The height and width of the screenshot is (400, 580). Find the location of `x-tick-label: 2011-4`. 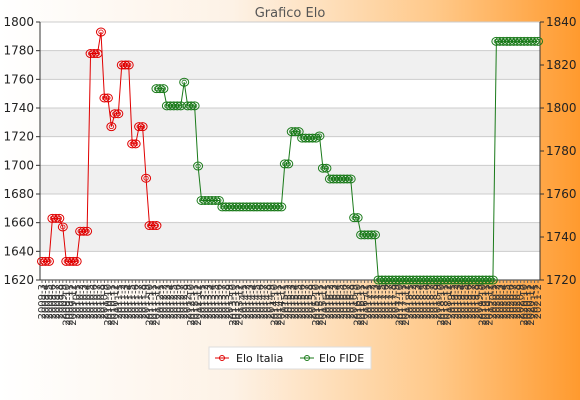

x-tick-label: 2011-4 is located at coordinates (129, 301).